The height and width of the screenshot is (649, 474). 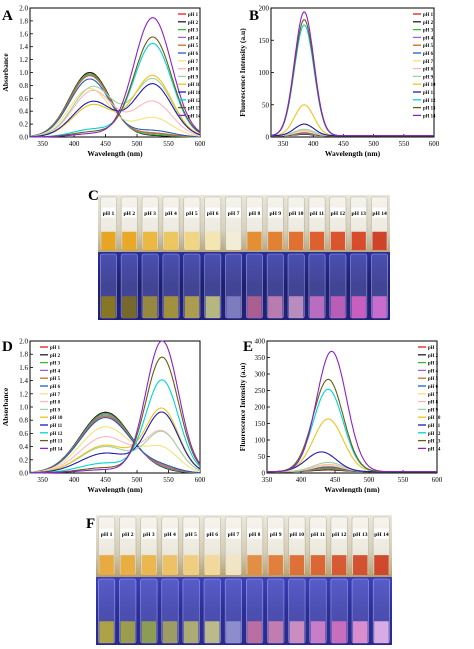 What do you see at coordinates (108, 223) in the screenshot?
I see `vial: pH 1` at bounding box center [108, 223].